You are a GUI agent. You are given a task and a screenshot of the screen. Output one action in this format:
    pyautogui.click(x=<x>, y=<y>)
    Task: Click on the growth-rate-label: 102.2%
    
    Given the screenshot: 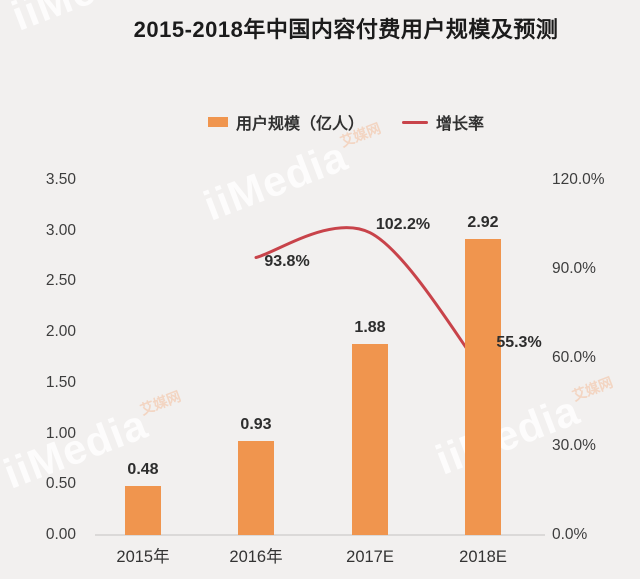 What is the action you would take?
    pyautogui.click(x=403, y=224)
    